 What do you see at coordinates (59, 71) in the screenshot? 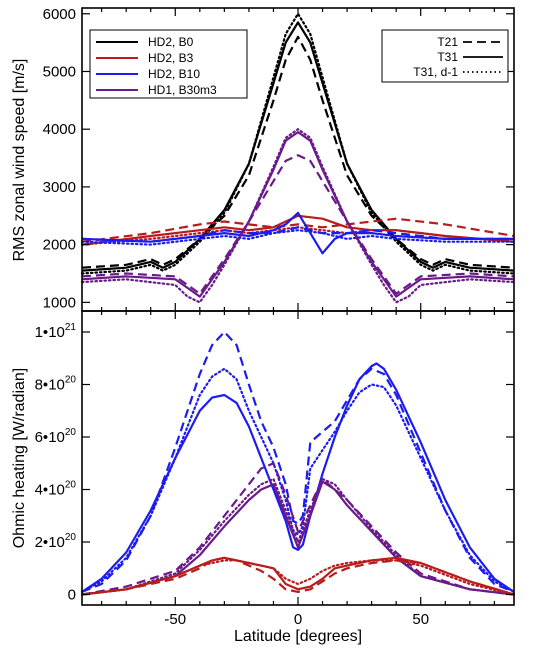
I see `y-tick-label: 5000` at bounding box center [59, 71].